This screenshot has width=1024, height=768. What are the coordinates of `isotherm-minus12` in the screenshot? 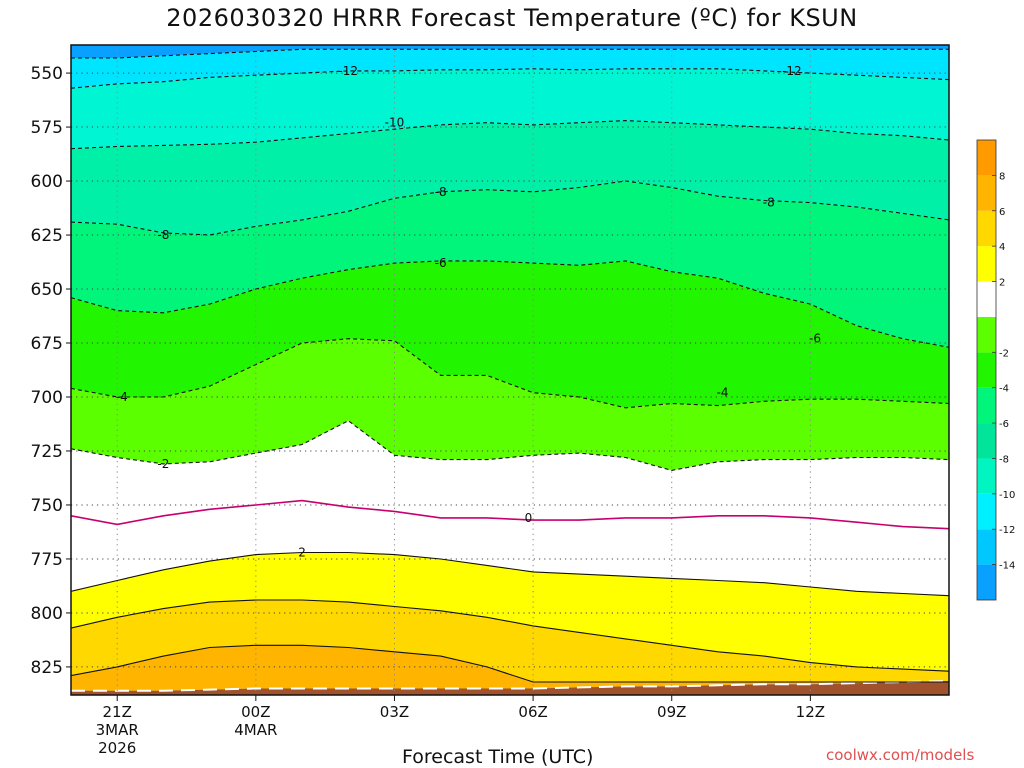 It's located at (510, 78).